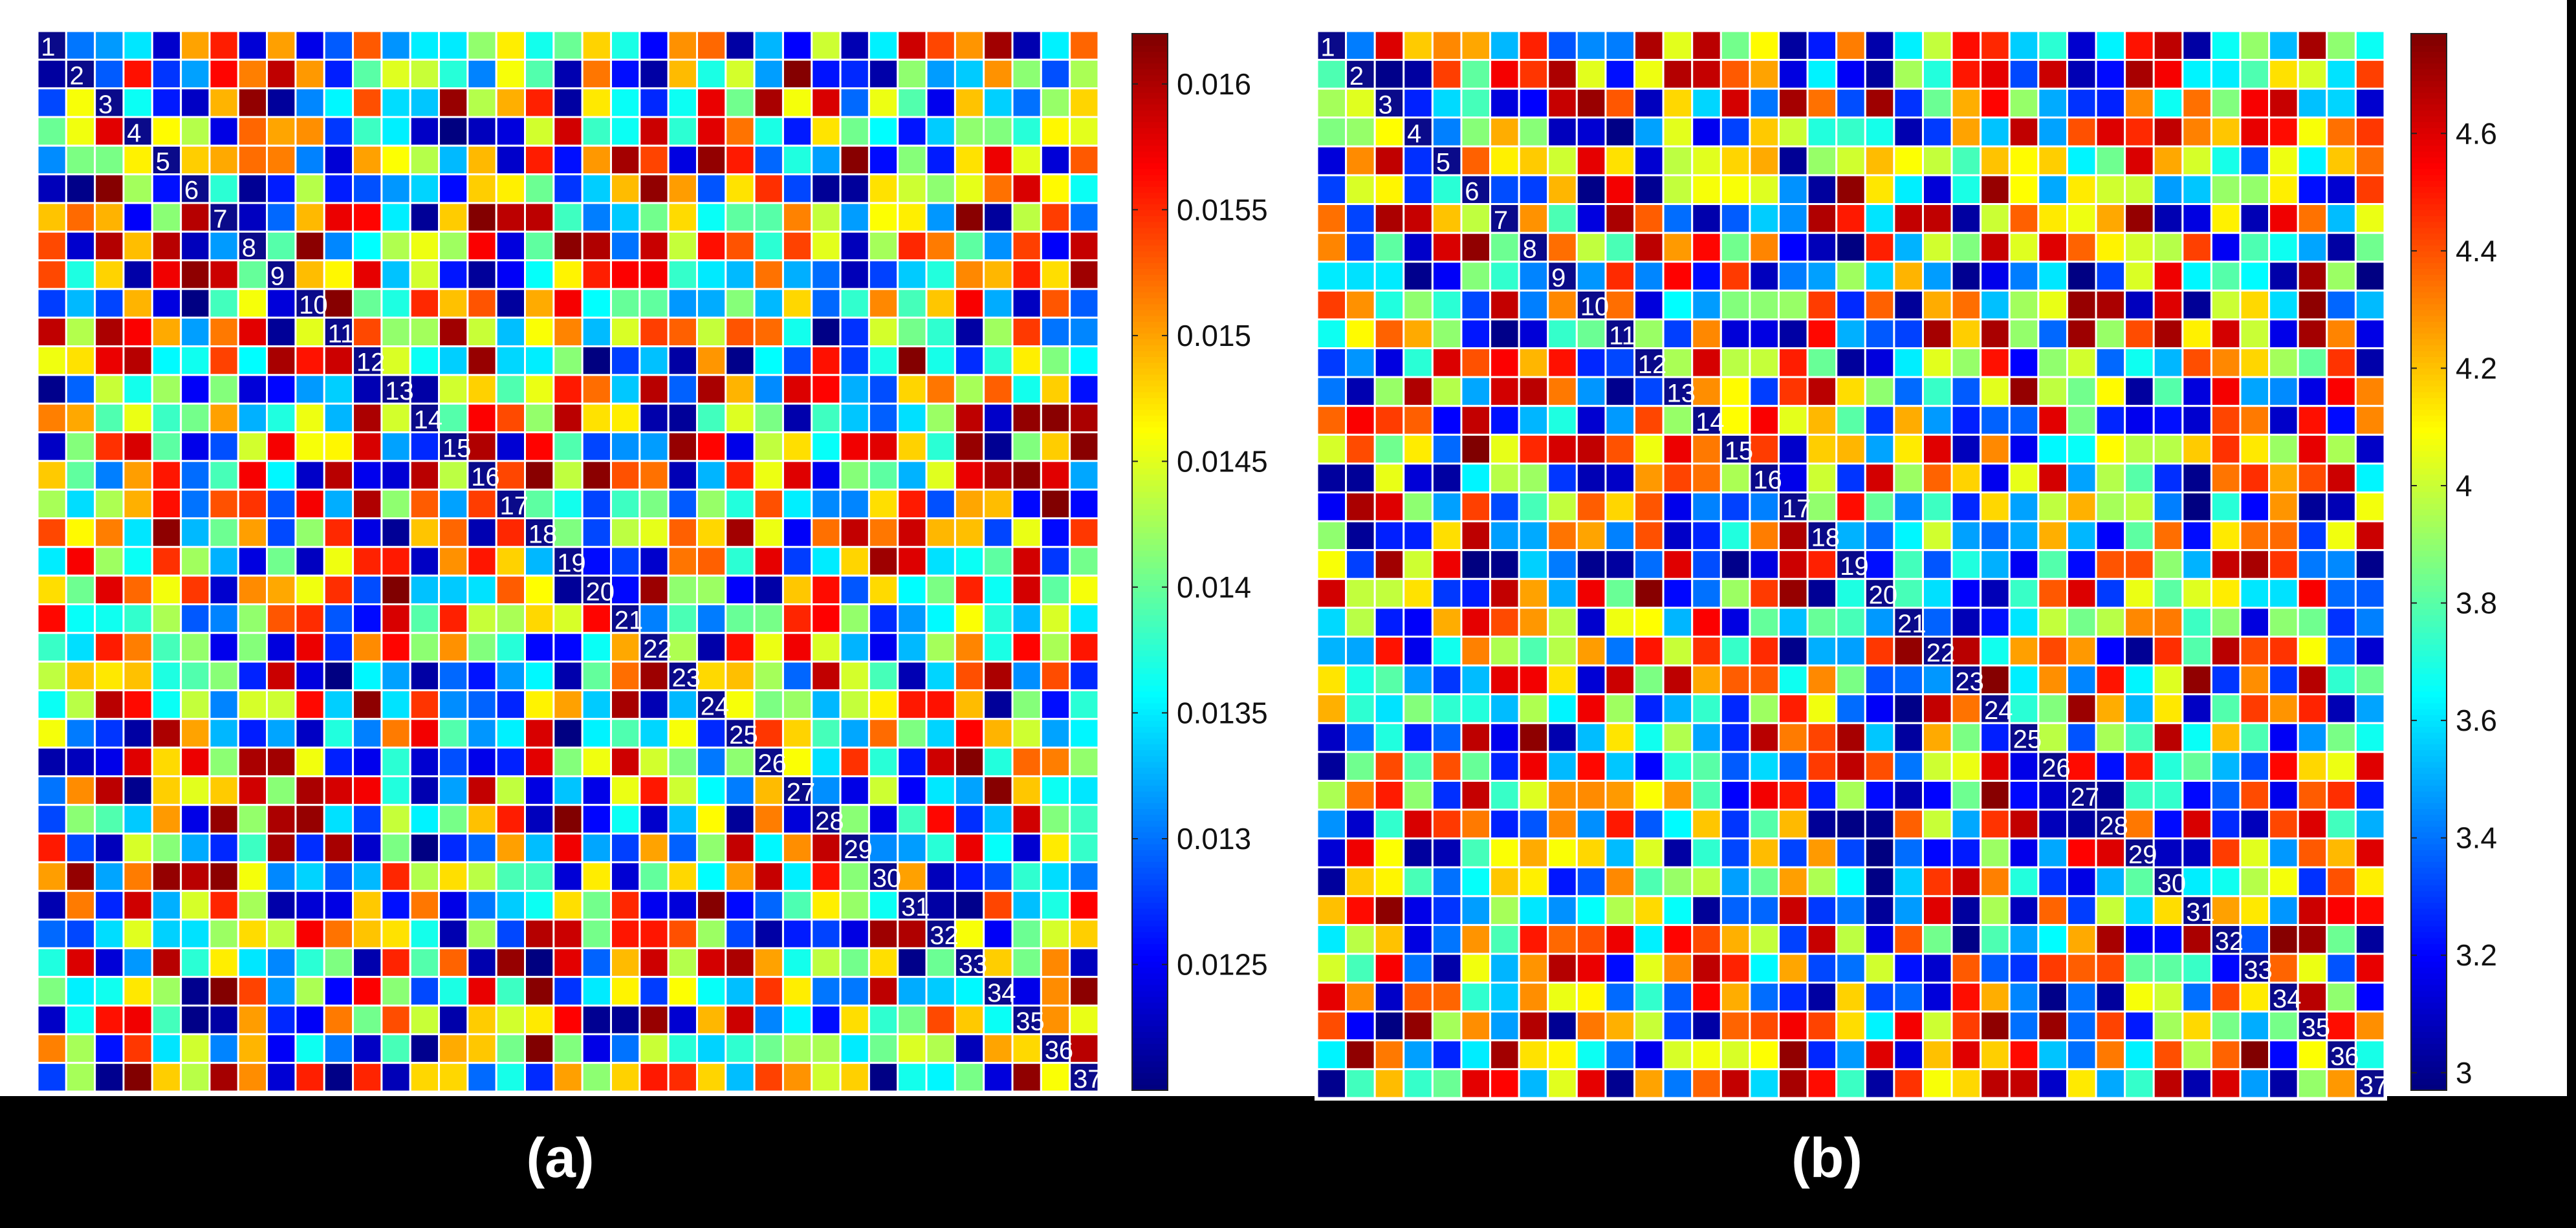 The image size is (2576, 1228). I want to click on diagonal-label: 19, so click(1854, 566).